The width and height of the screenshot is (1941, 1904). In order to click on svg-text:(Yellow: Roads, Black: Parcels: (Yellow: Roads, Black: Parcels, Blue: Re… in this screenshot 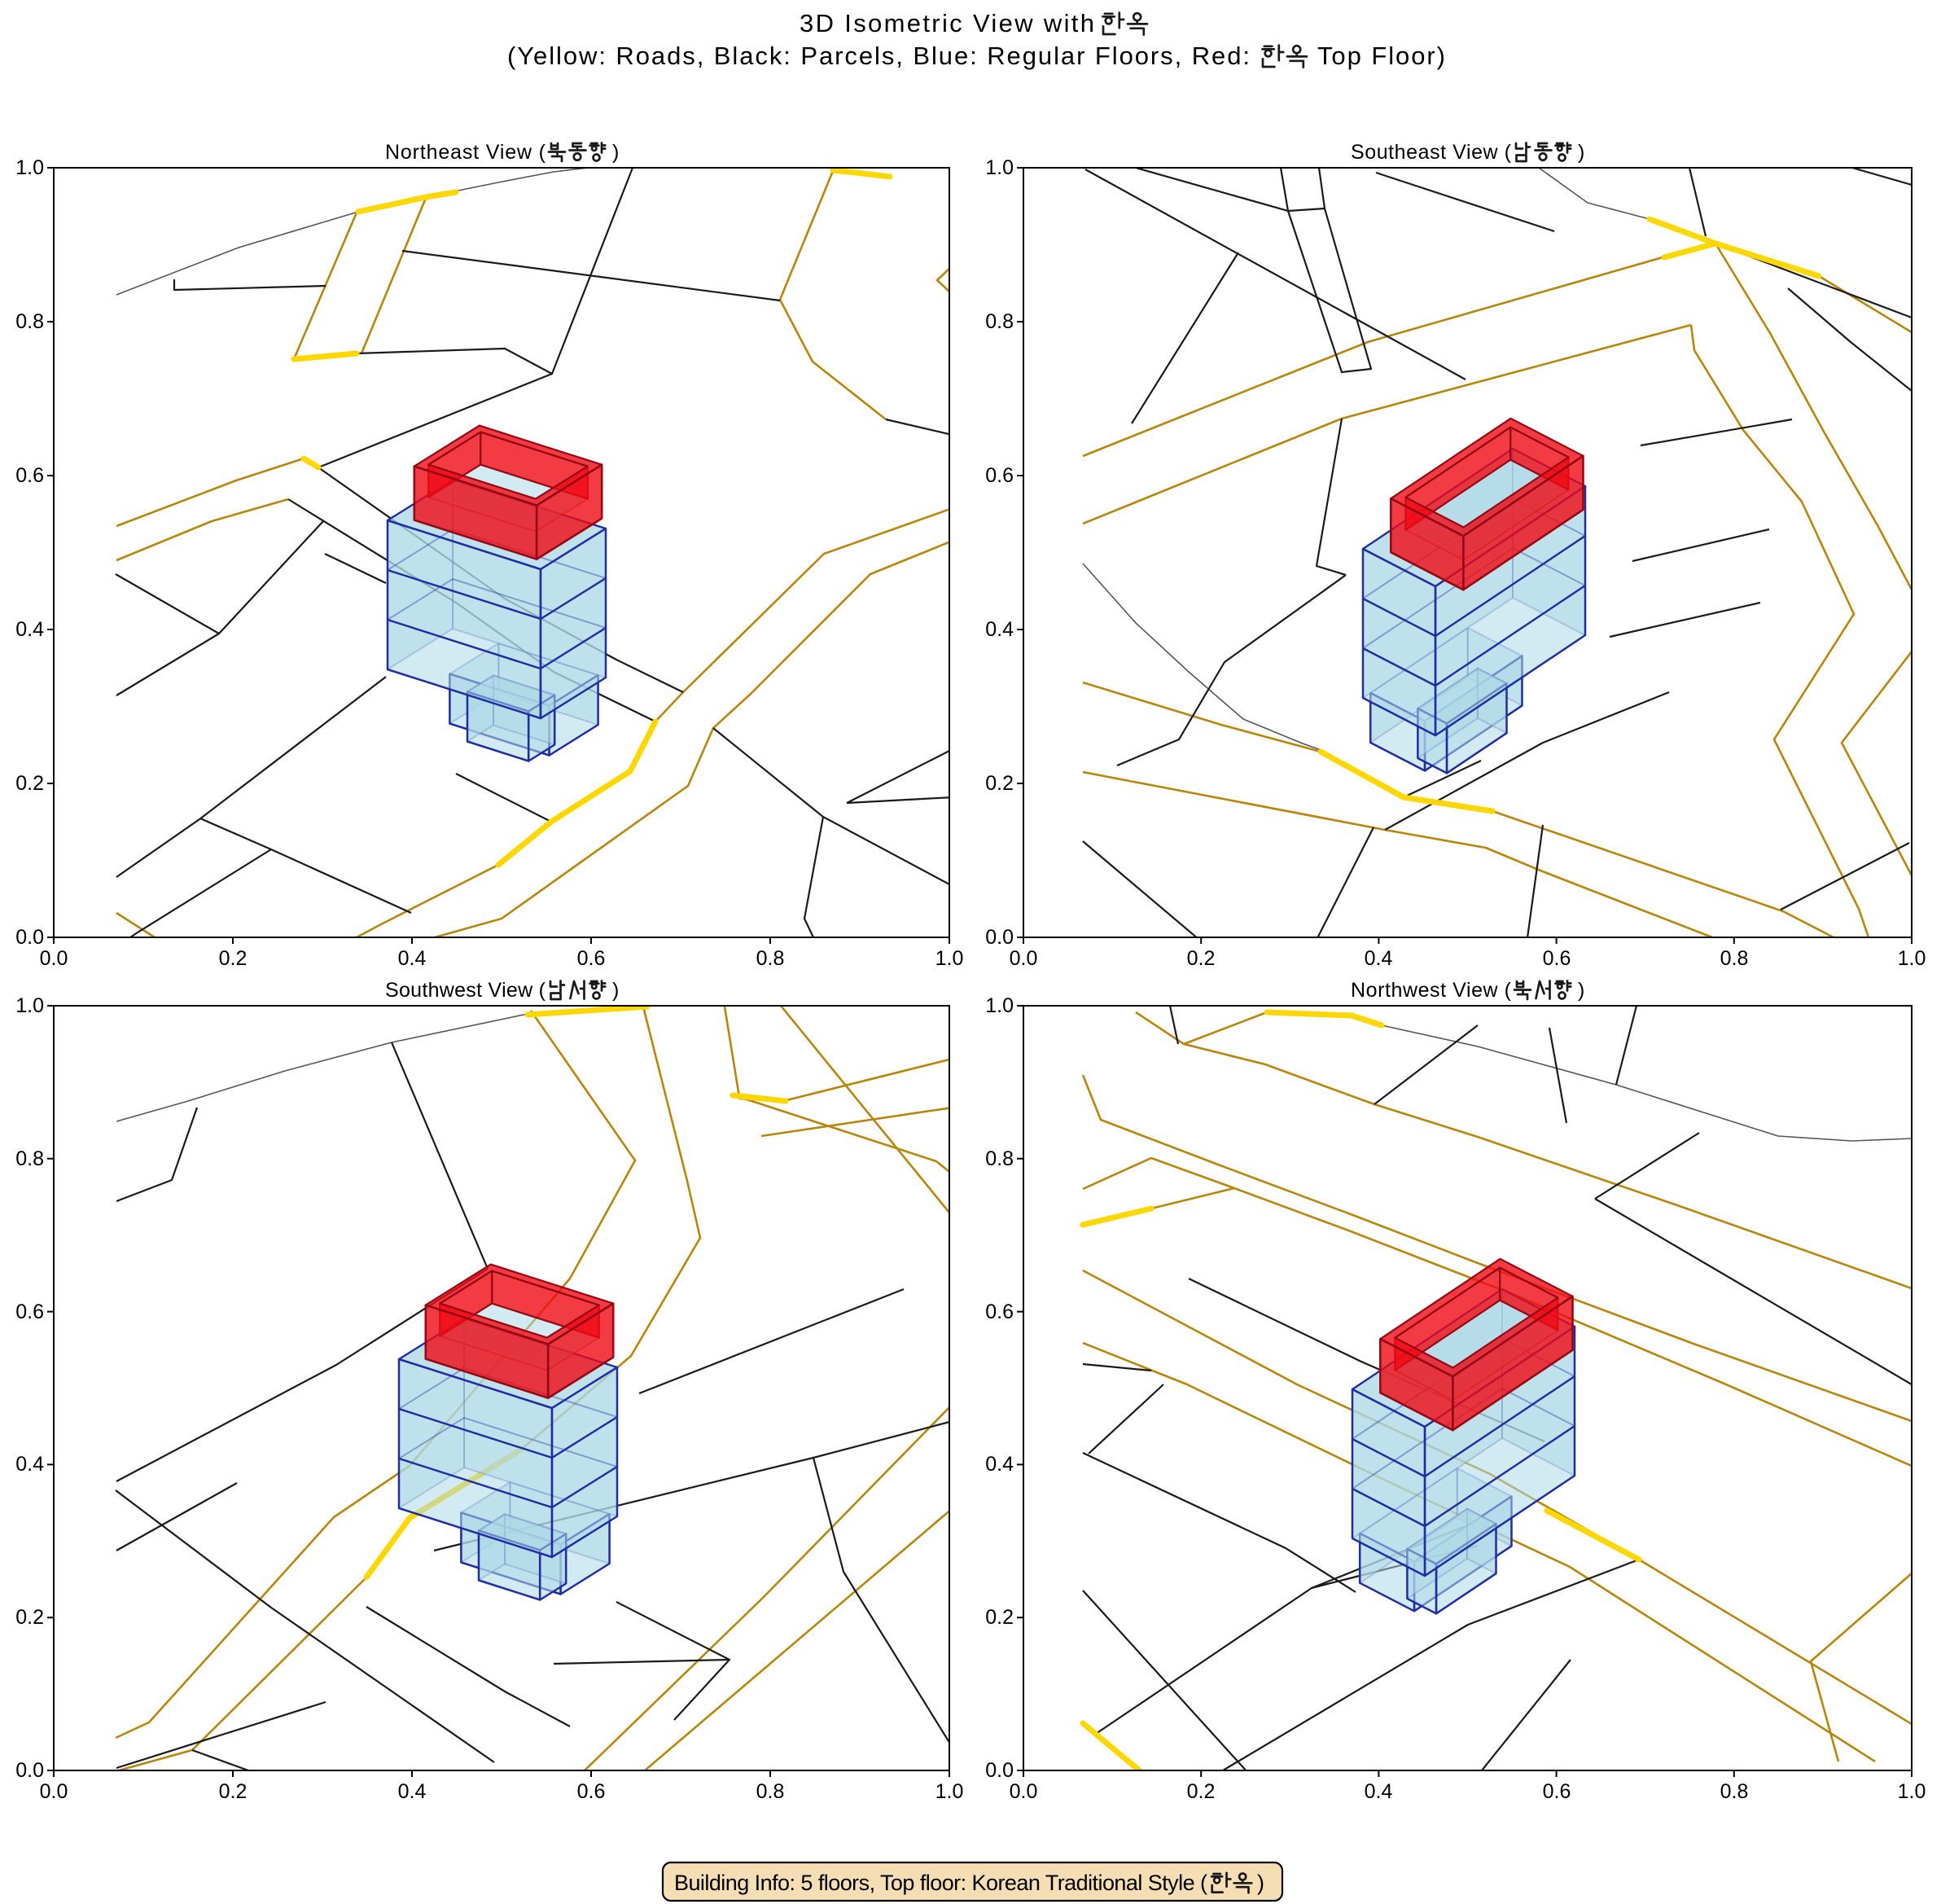, I will do `click(878, 56)`.